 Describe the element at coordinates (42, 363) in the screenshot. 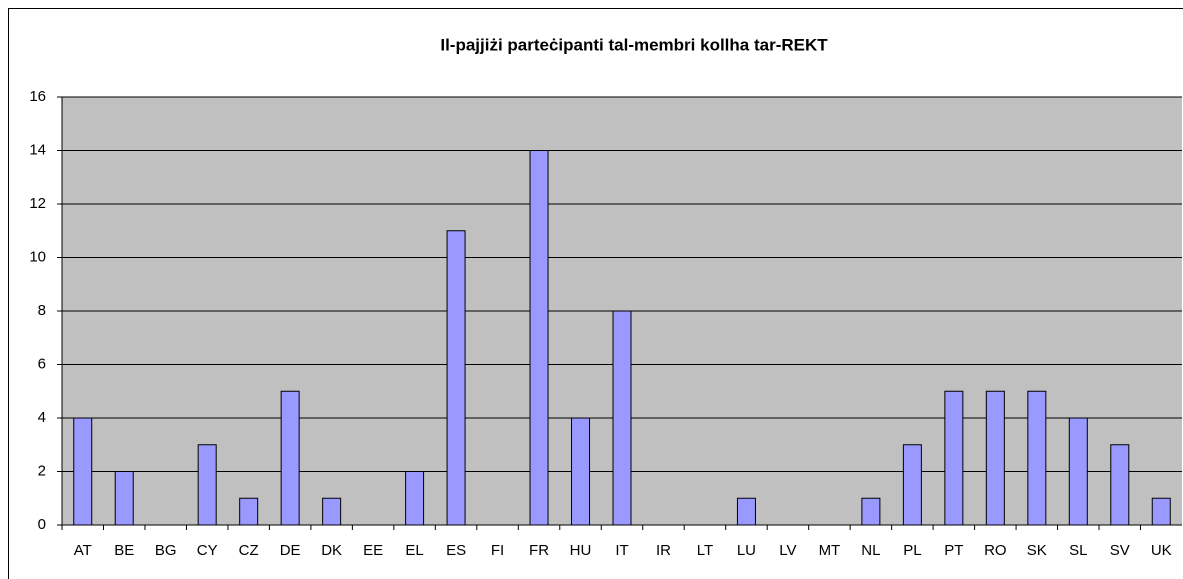

I see `y-tick-label: 6` at that location.